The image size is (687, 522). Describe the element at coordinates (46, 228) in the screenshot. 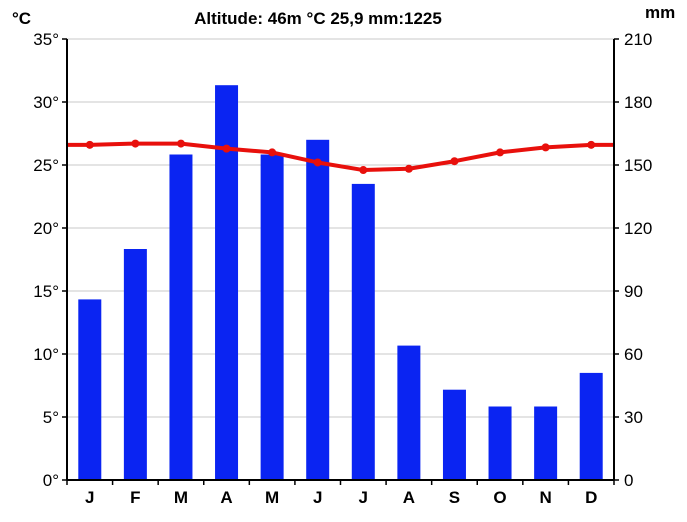

I see `left-tick-label: 20°` at that location.